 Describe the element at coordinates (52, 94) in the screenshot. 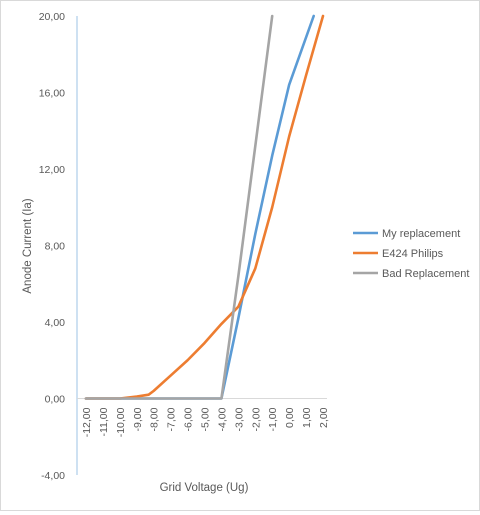

I see `y-tick-label: 16,00` at that location.